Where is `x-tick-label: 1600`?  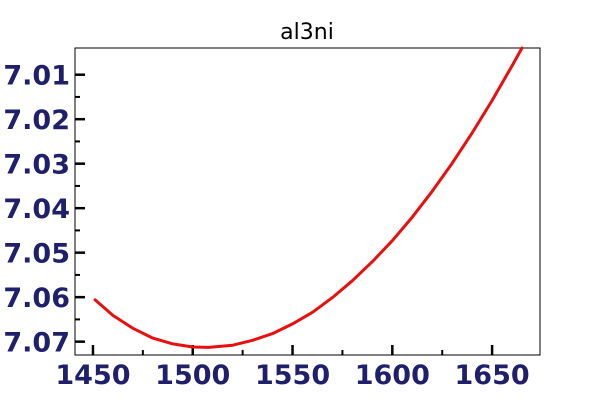
x-tick-label: 1600 is located at coordinates (392, 375).